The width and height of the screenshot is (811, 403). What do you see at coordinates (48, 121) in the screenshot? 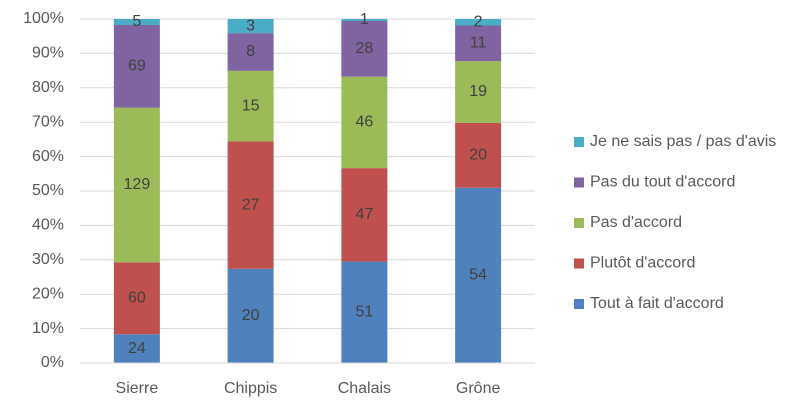
I see `y-tick-label: 70%` at bounding box center [48, 121].